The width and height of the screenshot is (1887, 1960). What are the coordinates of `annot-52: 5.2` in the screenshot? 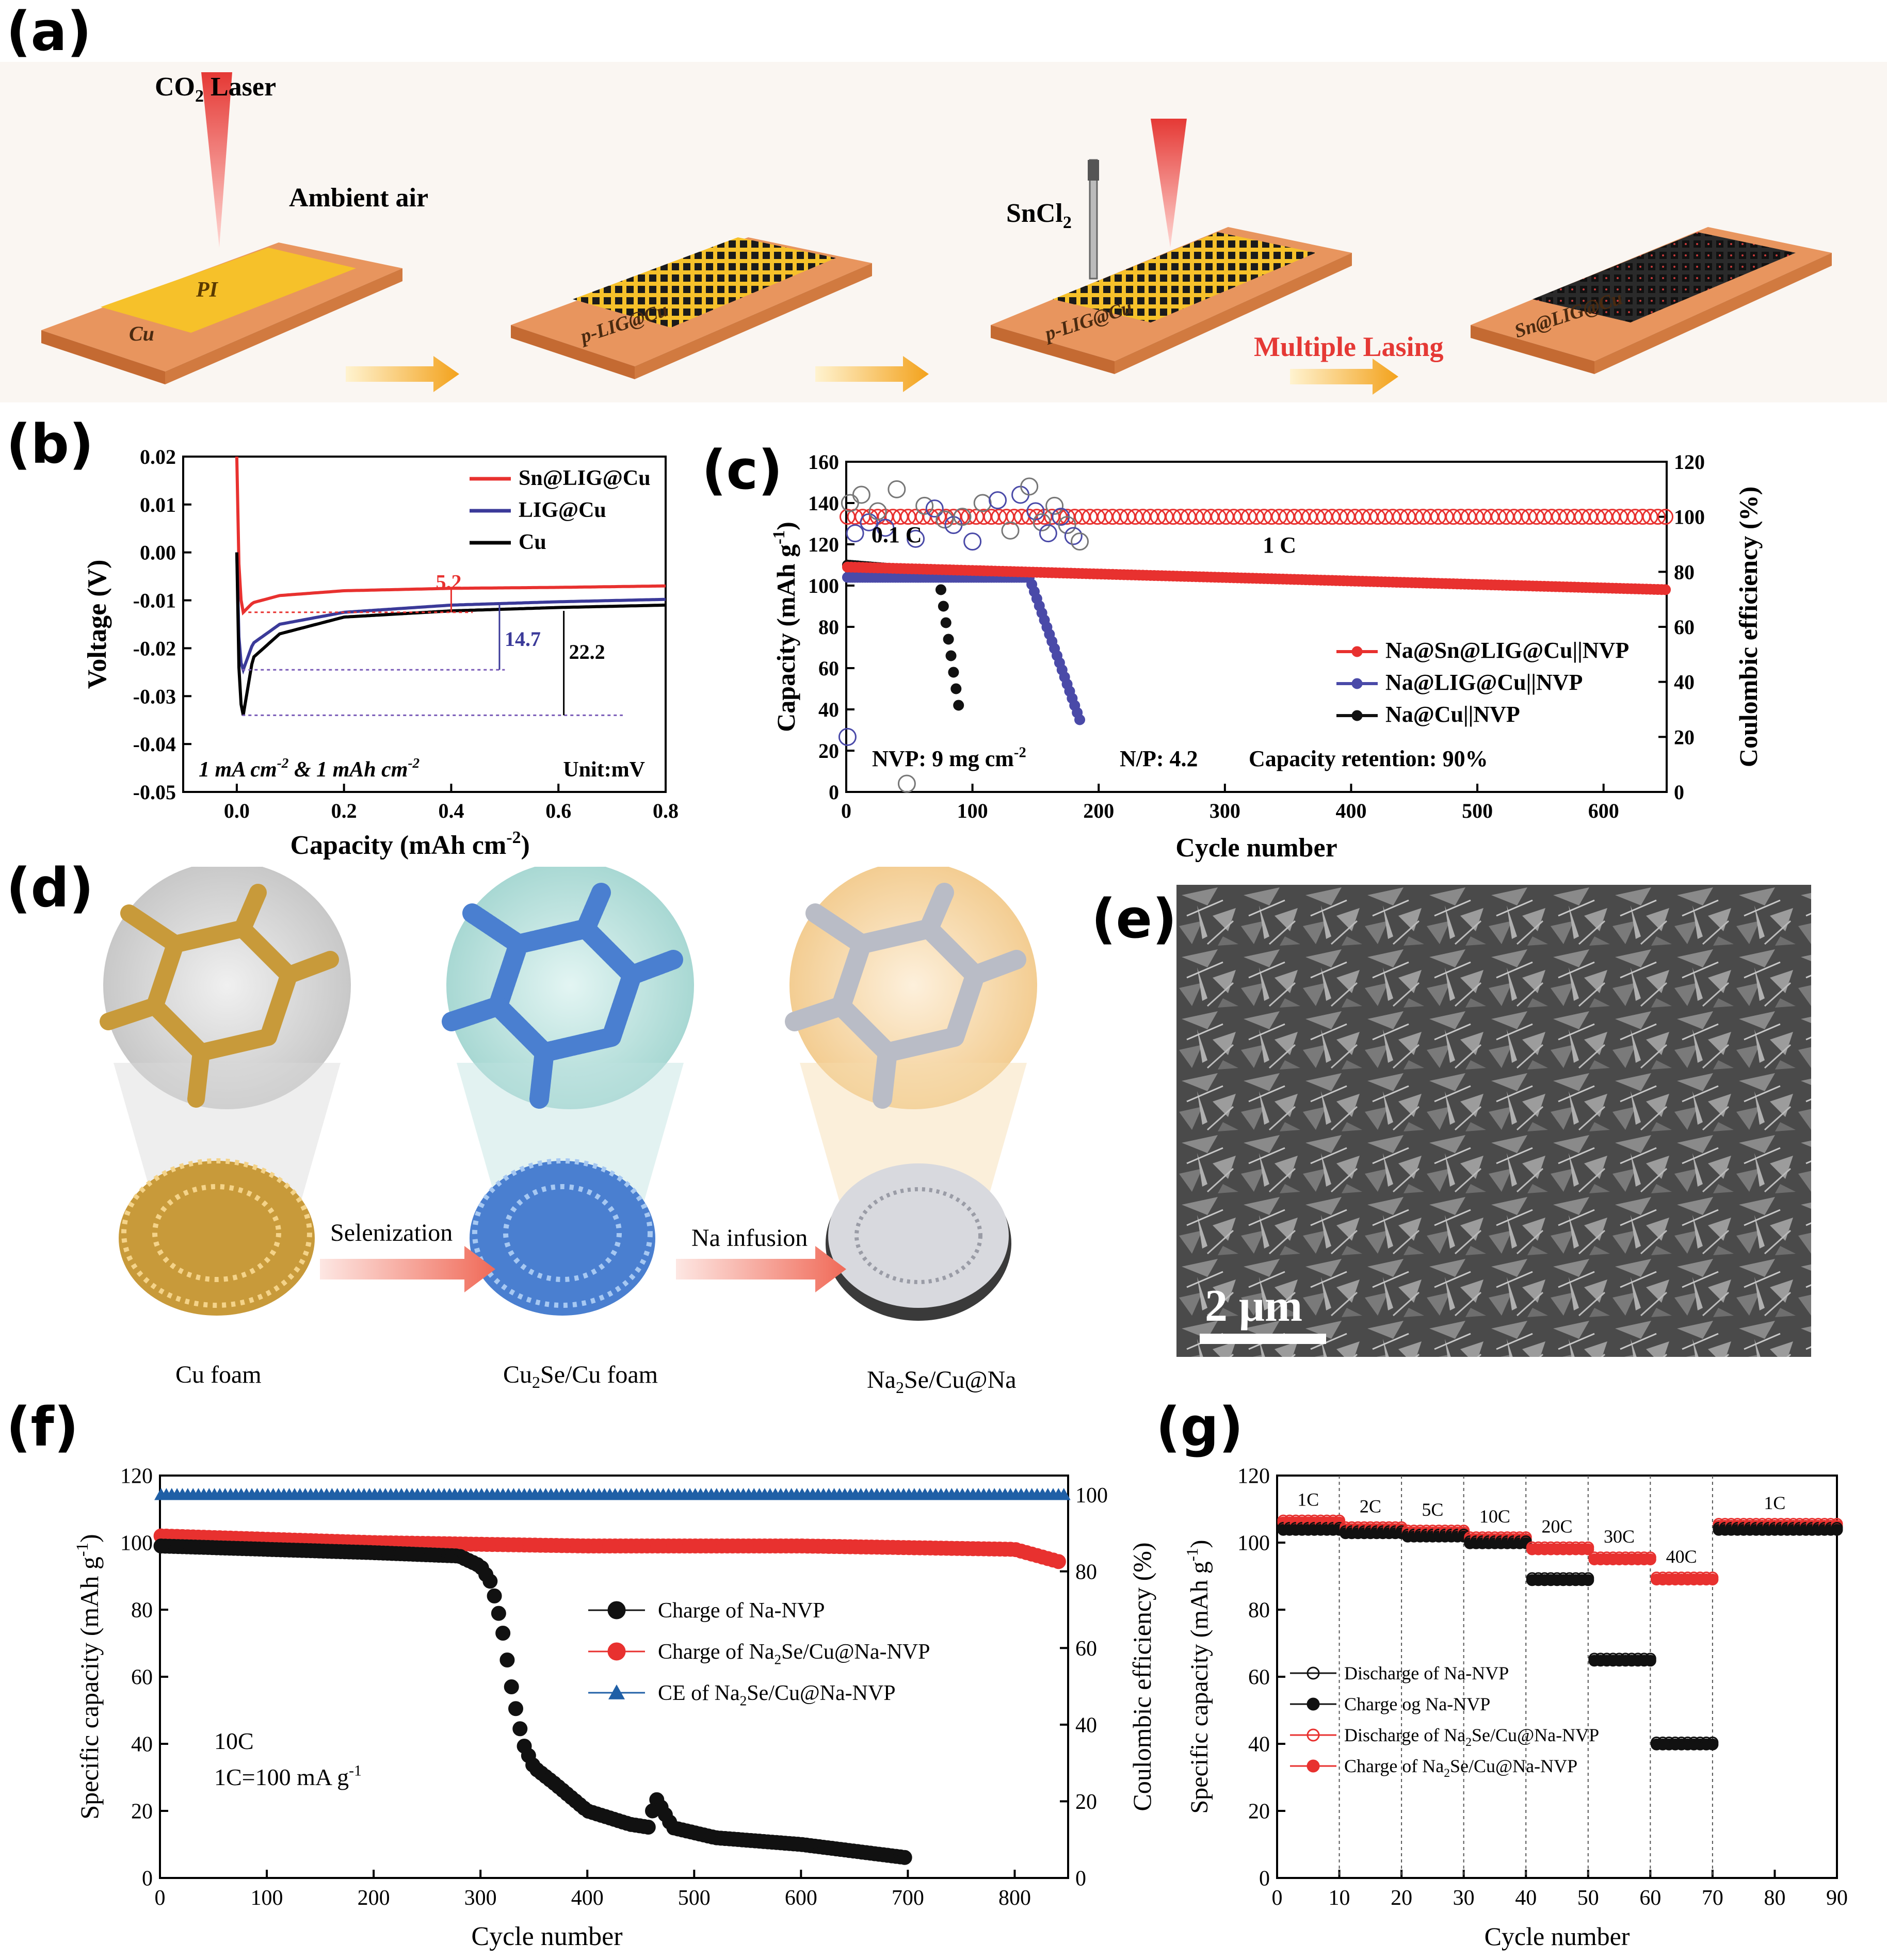 It's located at (448, 582).